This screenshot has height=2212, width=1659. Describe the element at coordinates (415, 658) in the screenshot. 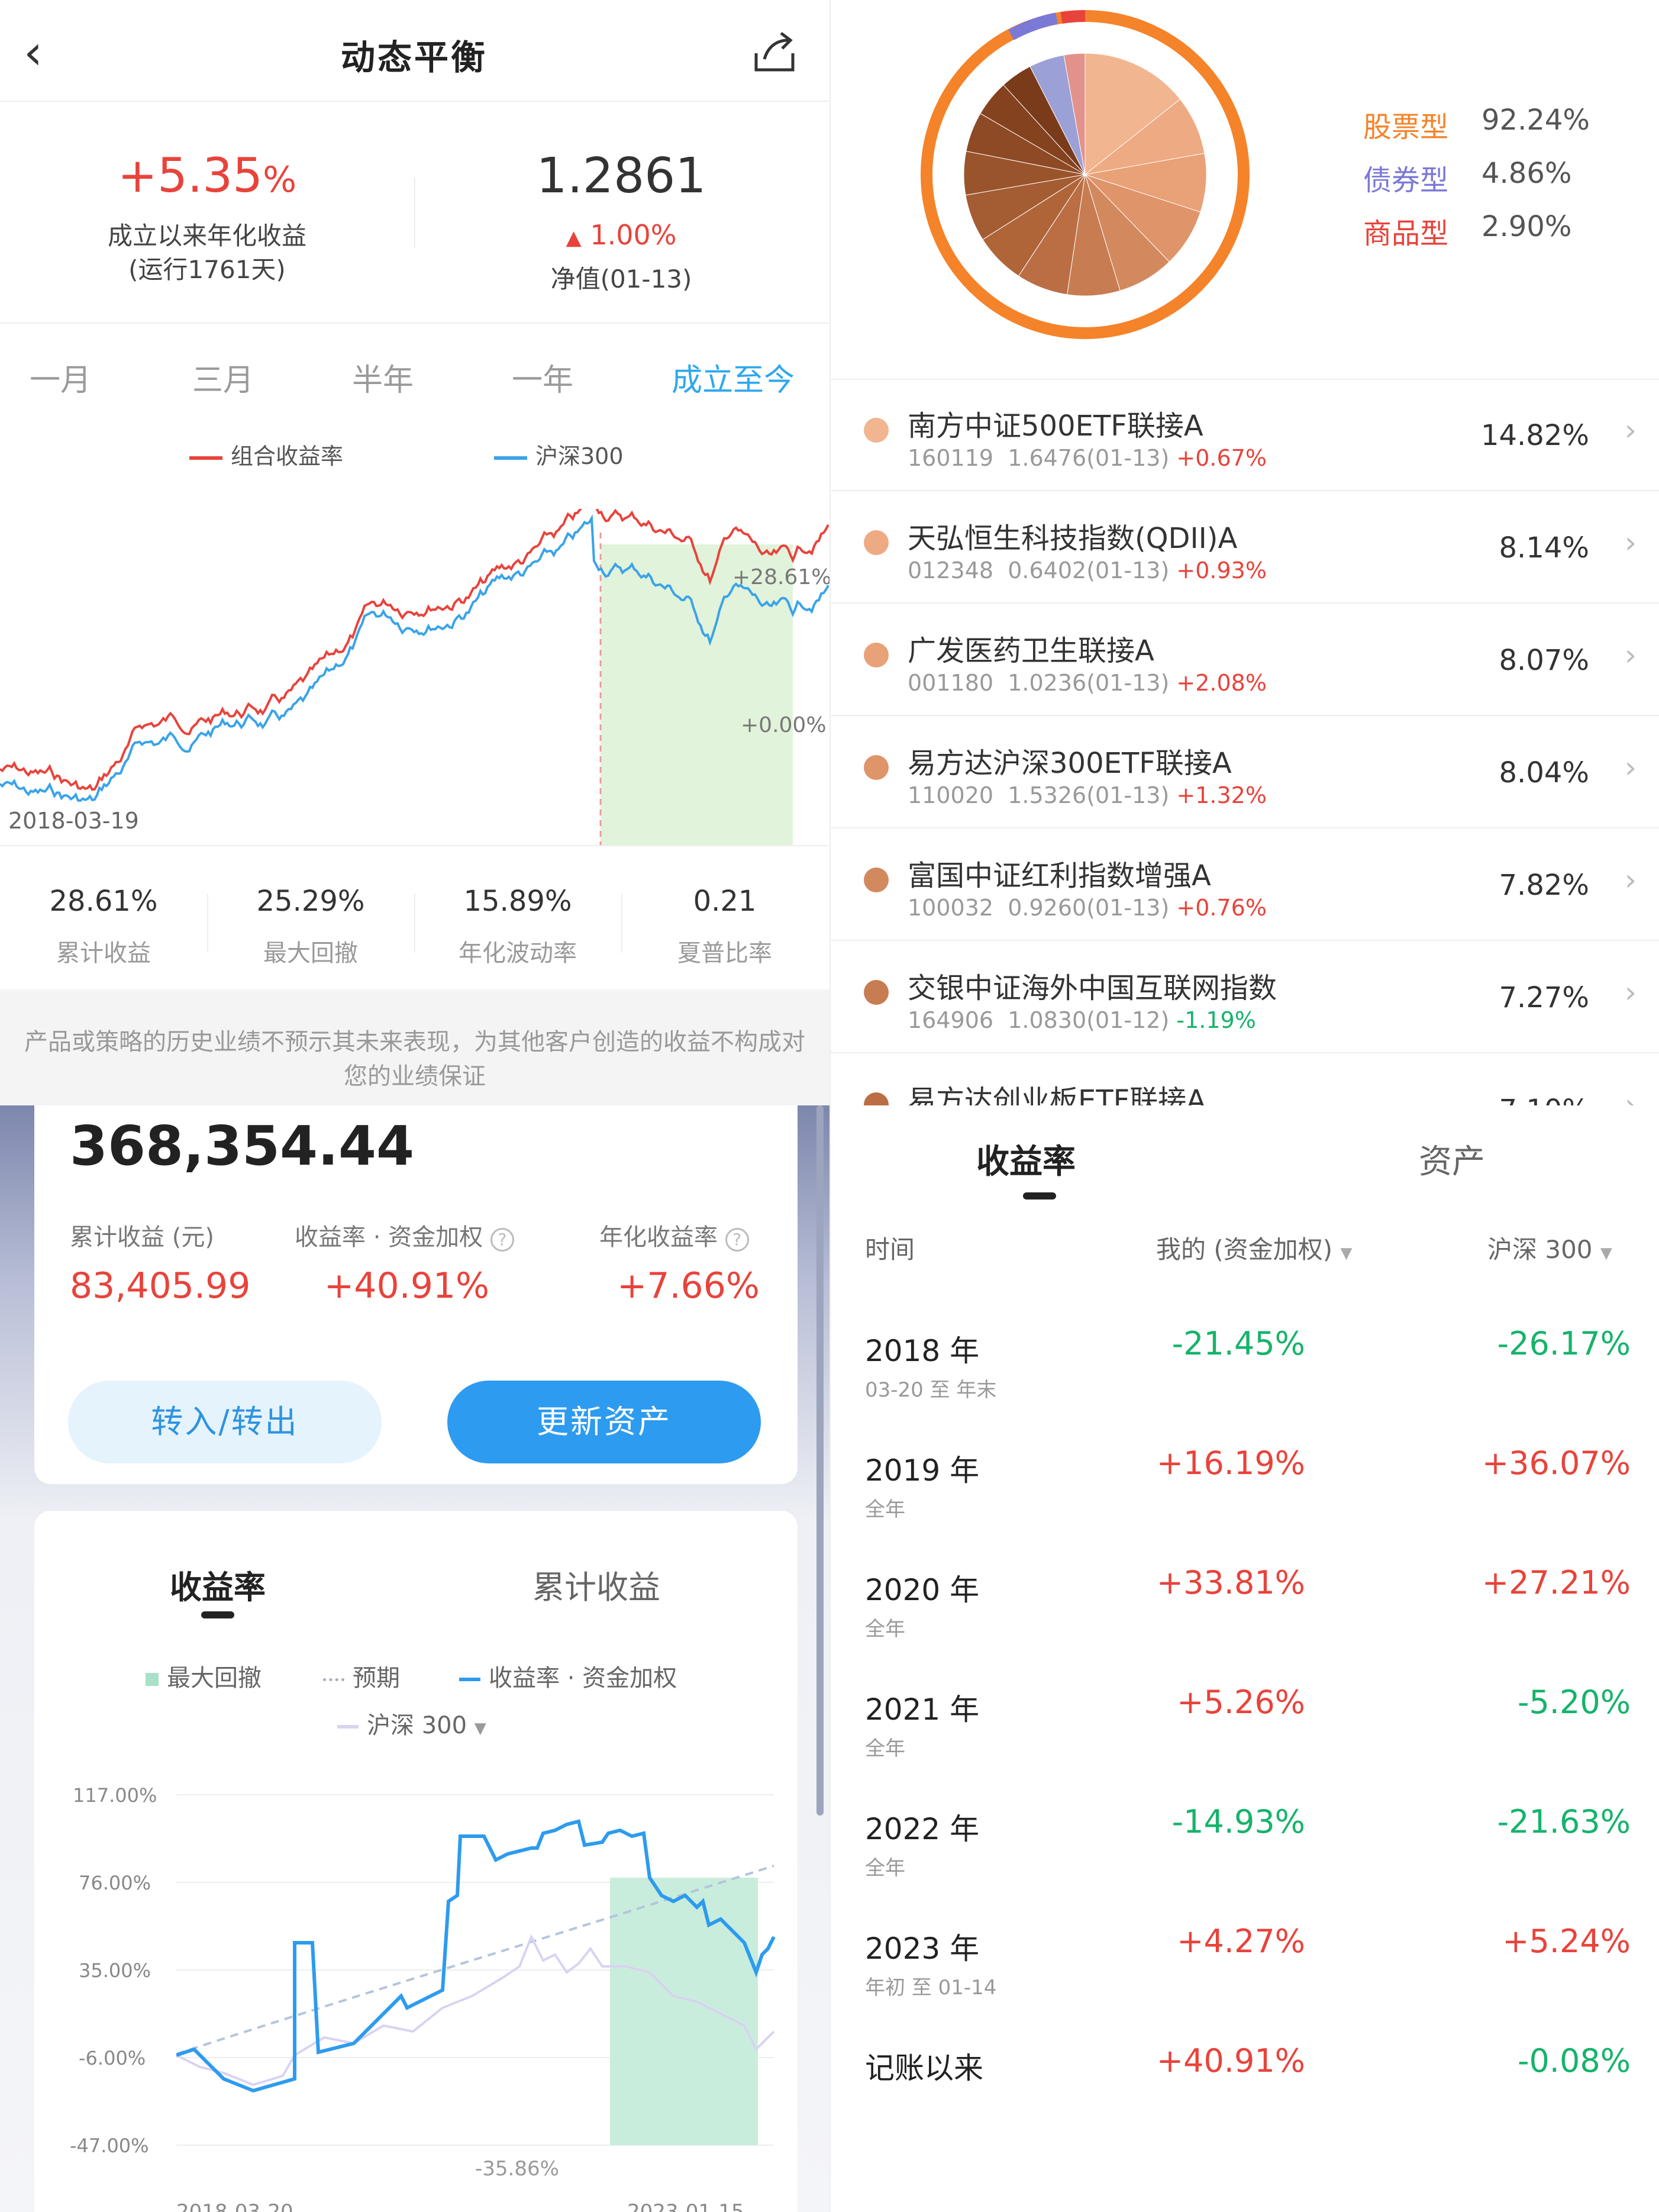

I see `benchmark-line` at that location.